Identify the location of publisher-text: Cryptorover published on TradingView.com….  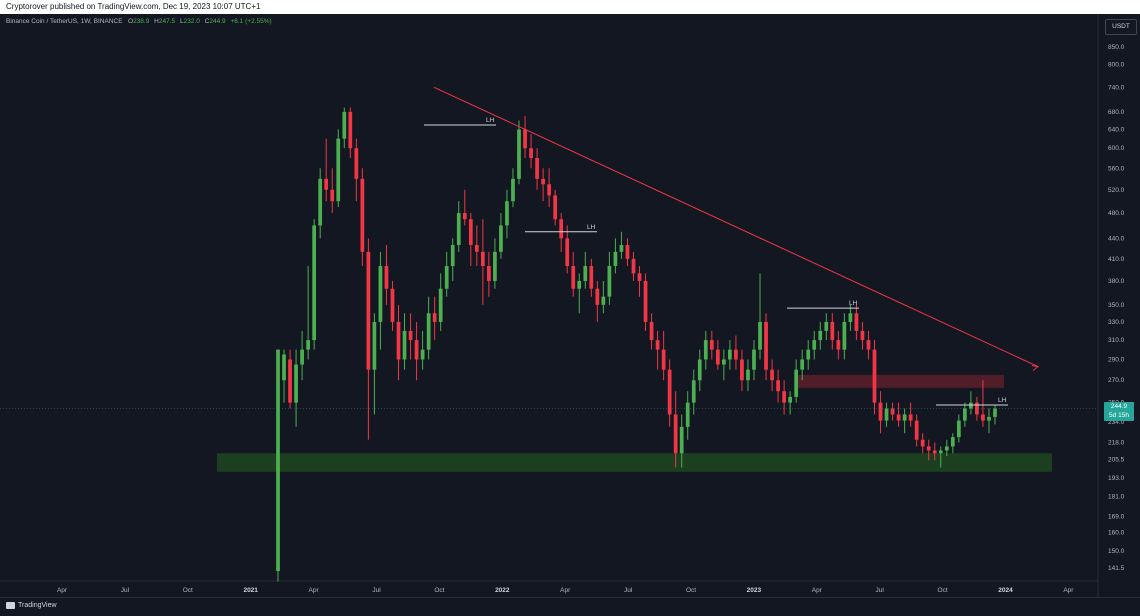
(133, 6).